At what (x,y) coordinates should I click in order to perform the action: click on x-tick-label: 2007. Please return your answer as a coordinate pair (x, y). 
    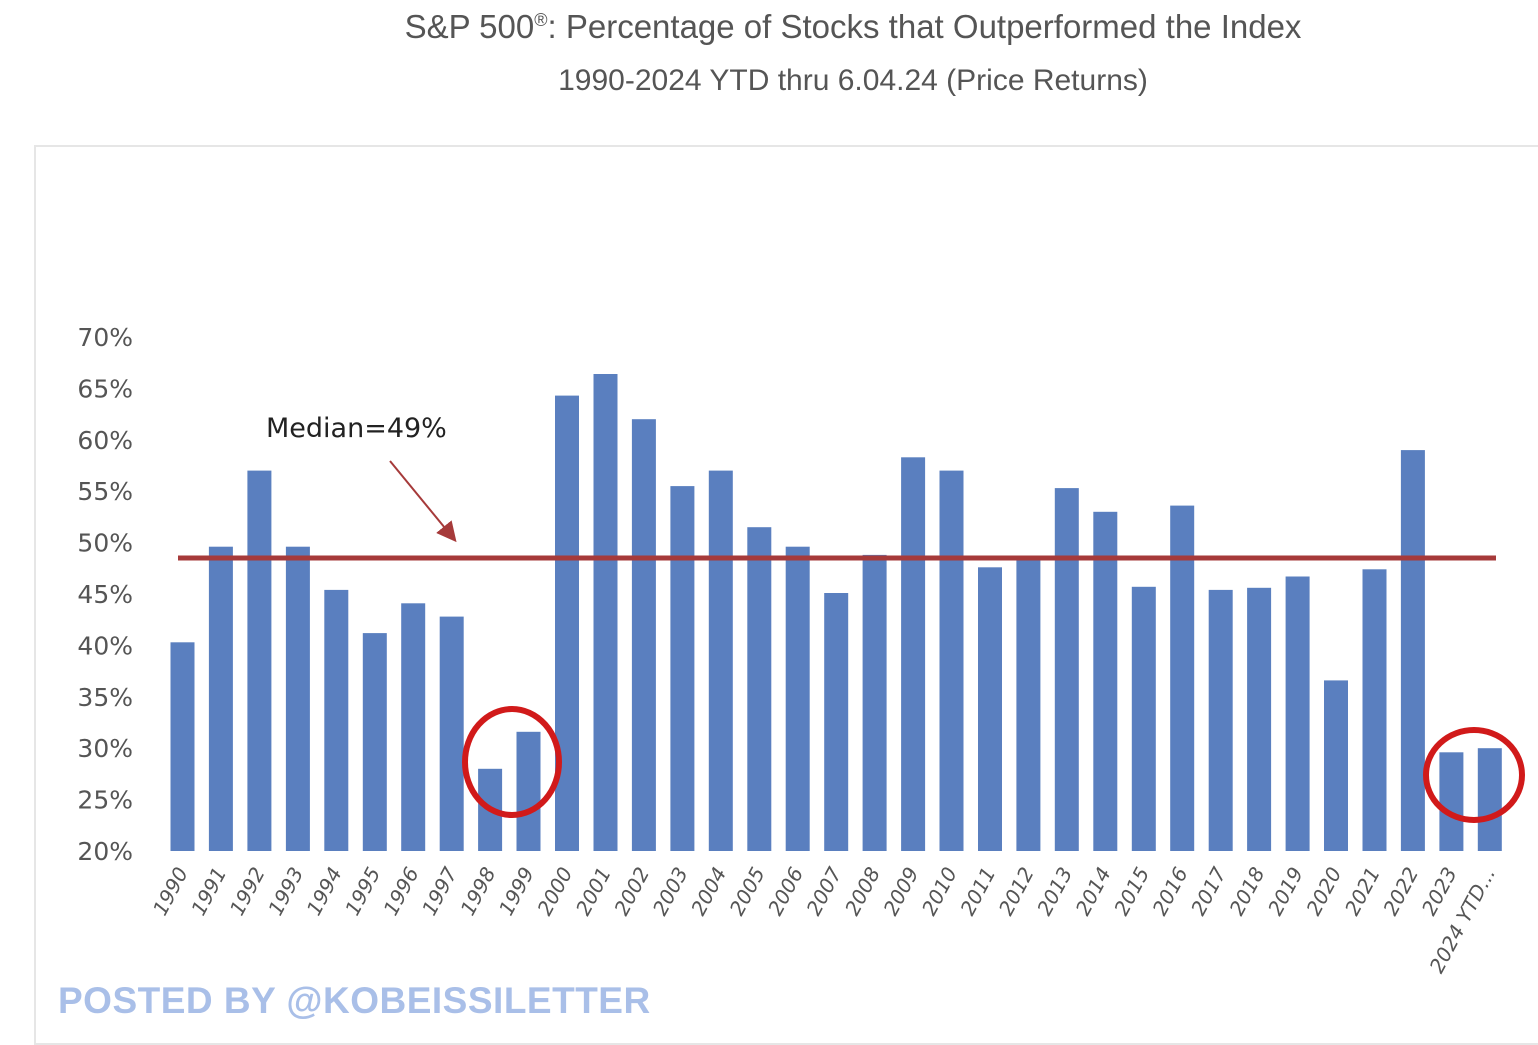
    Looking at the image, I should click on (824, 891).